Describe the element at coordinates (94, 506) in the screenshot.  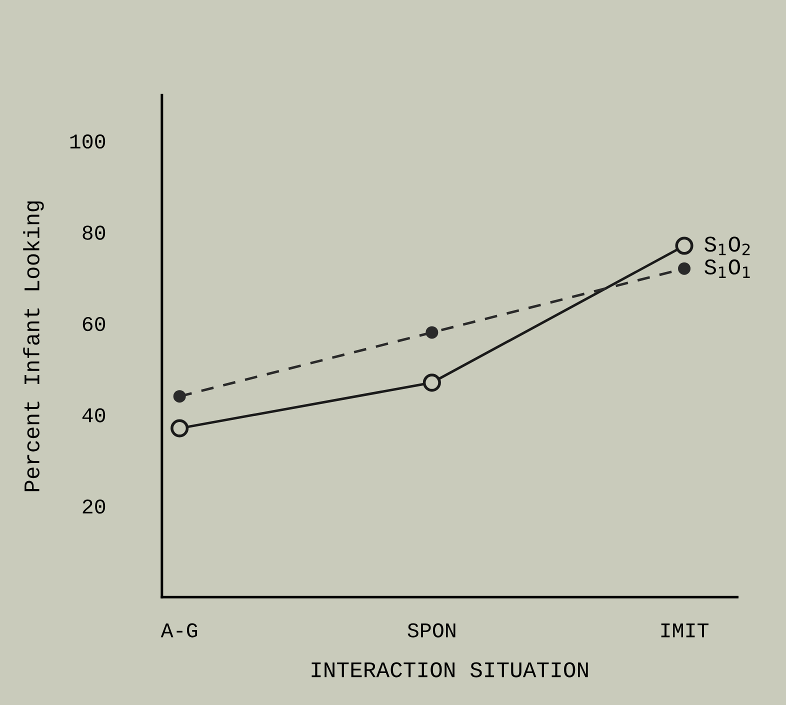
I see `y-tick-label: 20` at that location.